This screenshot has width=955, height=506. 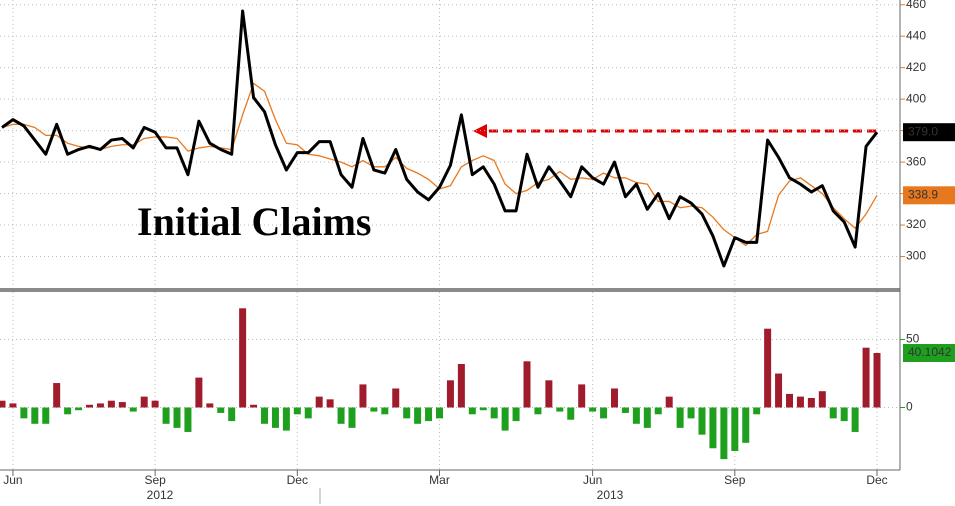 I want to click on y-tick-label: 360, so click(x=916, y=161).